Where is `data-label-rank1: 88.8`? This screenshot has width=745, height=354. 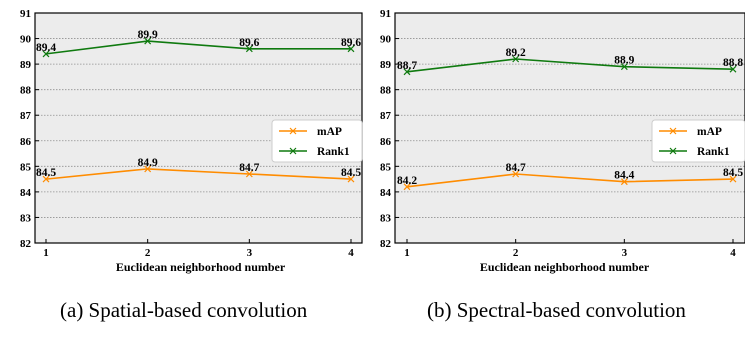 data-label-rank1: 88.8 is located at coordinates (733, 63).